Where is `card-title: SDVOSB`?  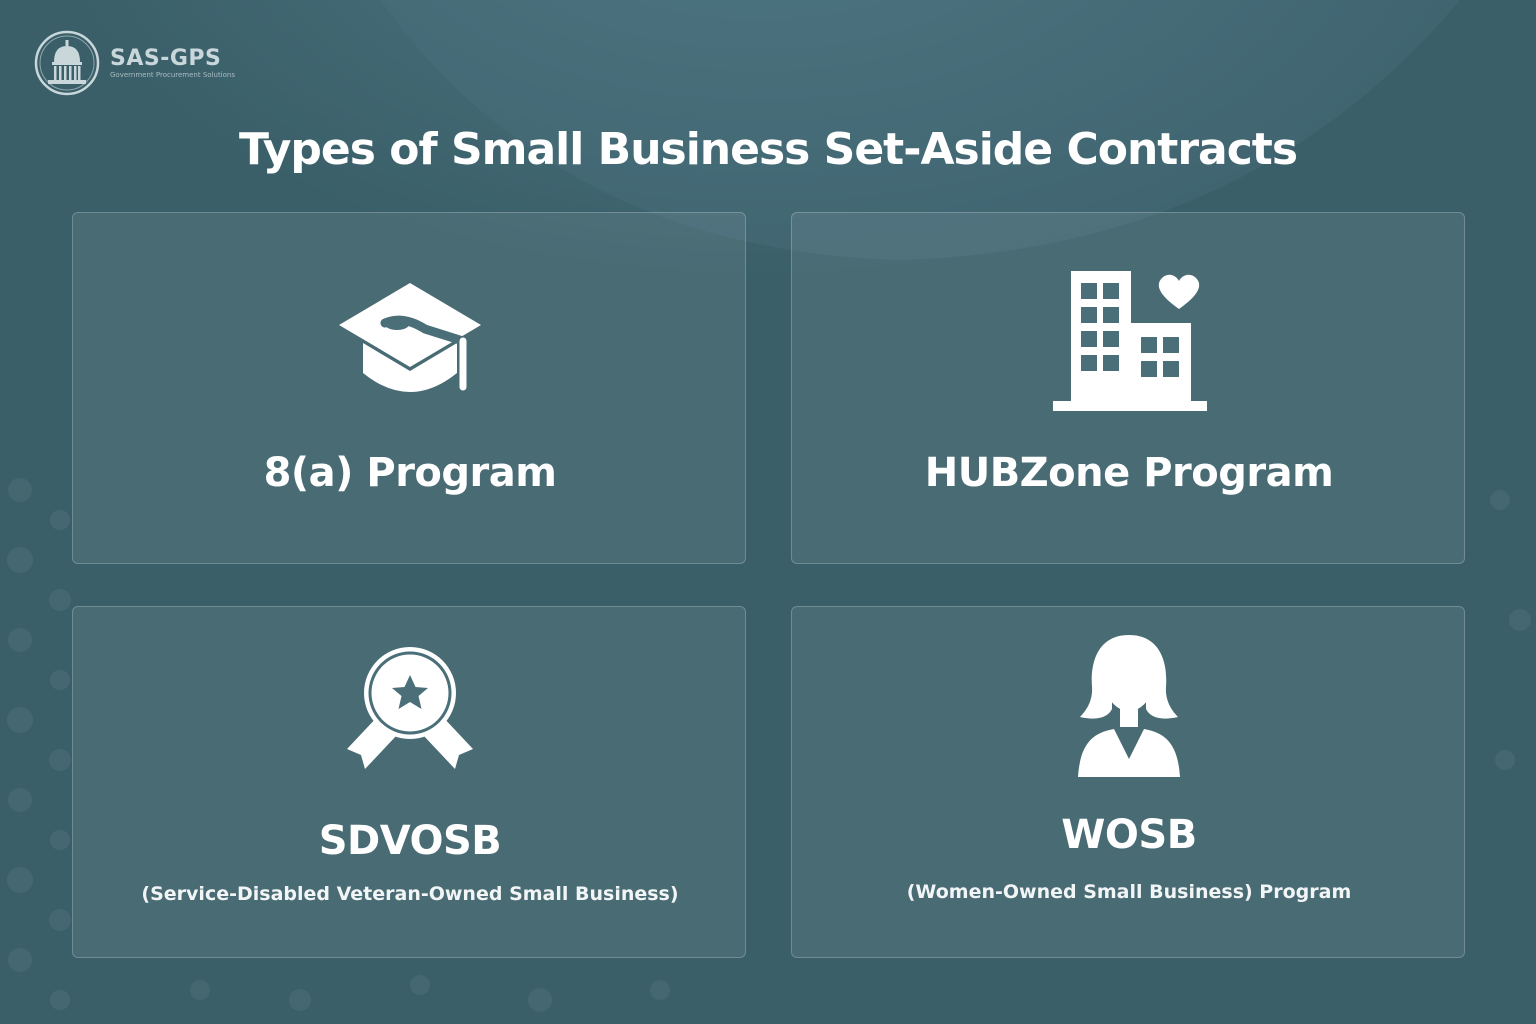 card-title: SDVOSB is located at coordinates (410, 841).